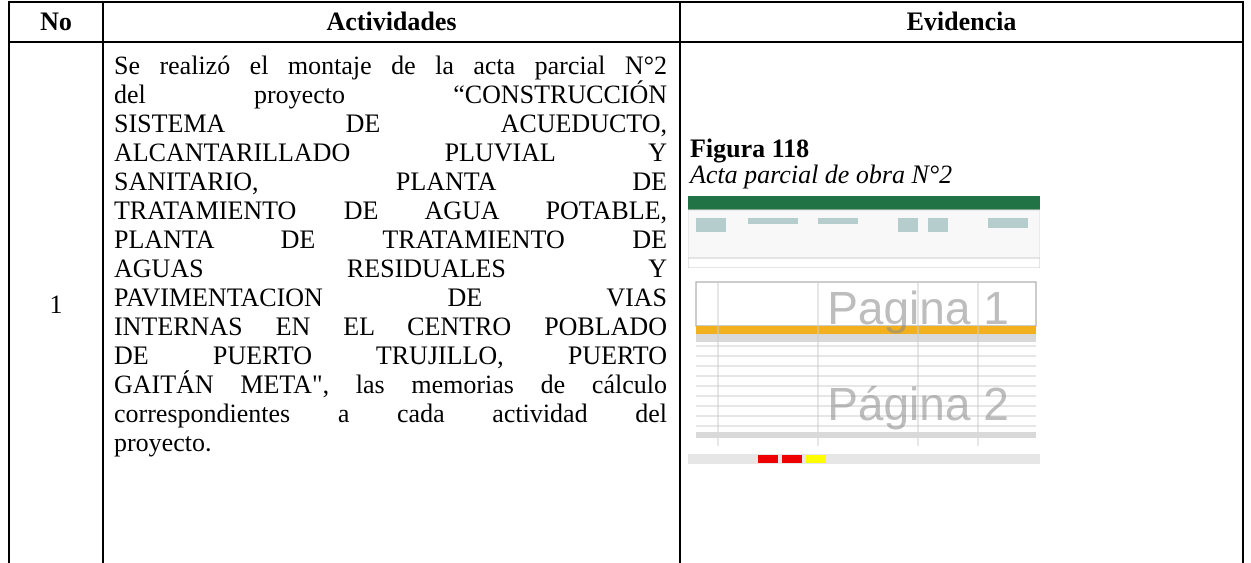  What do you see at coordinates (390, 384) in the screenshot?
I see `activity-line: GAITÁN META", las memorias de cálculo` at bounding box center [390, 384].